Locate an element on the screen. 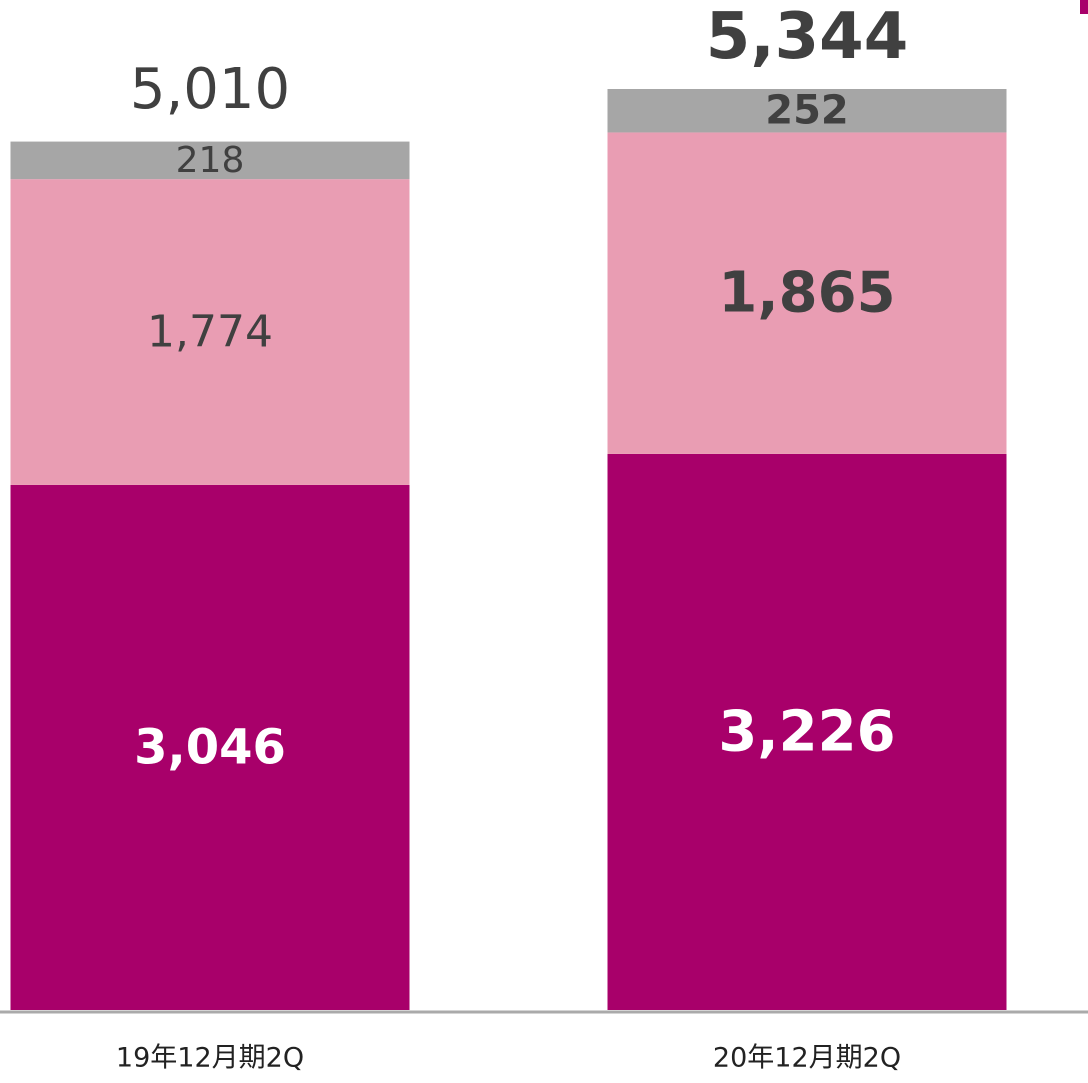 This screenshot has width=1088, height=1083. data-label: 1,865 is located at coordinates (806, 293).